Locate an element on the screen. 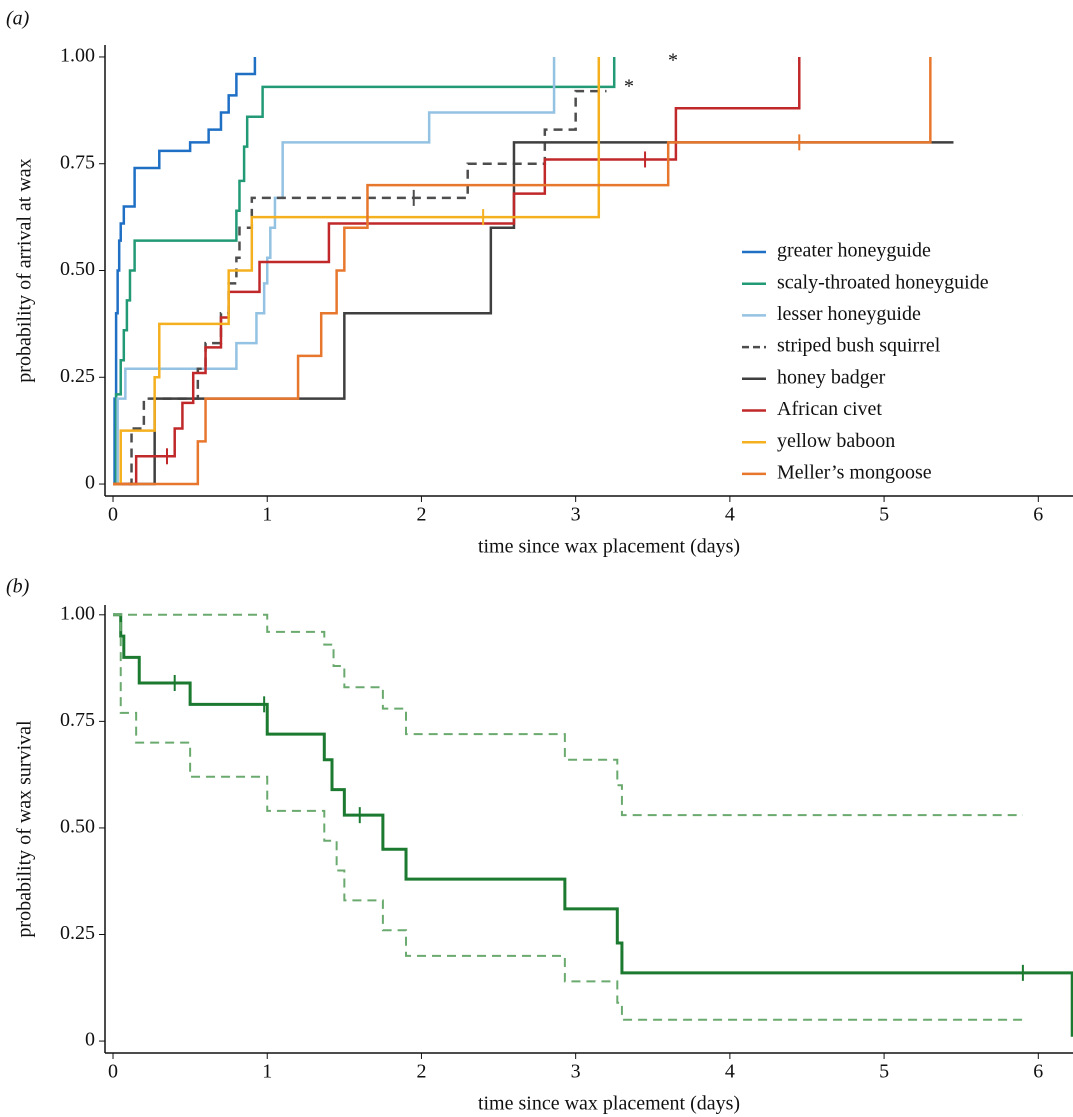 The image size is (1073, 1117). km-curve is located at coordinates (185, 271).